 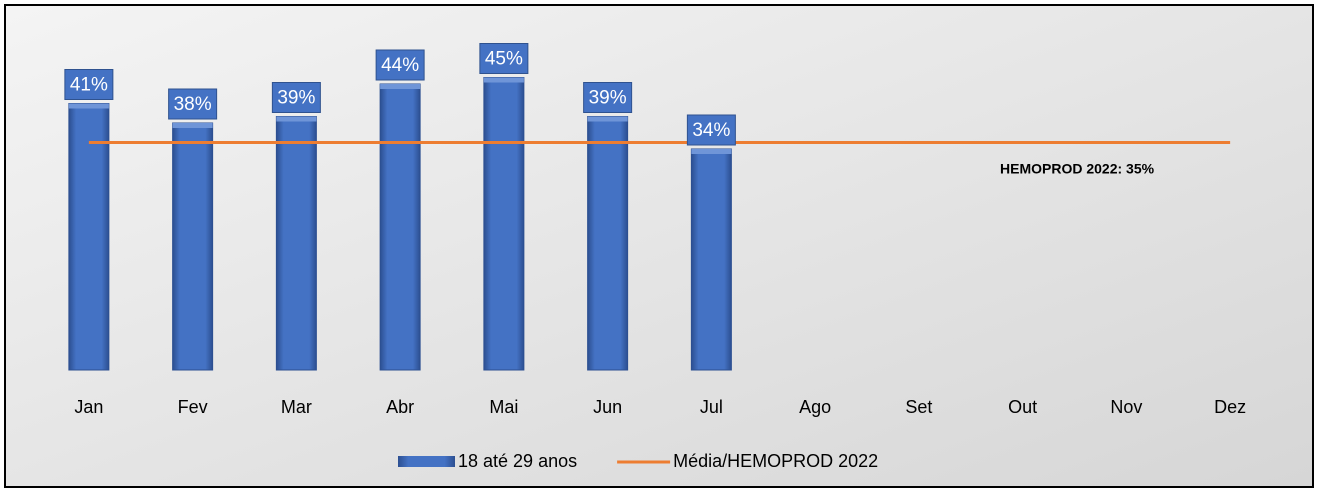 What do you see at coordinates (400, 407) in the screenshot?
I see `x-tick-label: Abr` at bounding box center [400, 407].